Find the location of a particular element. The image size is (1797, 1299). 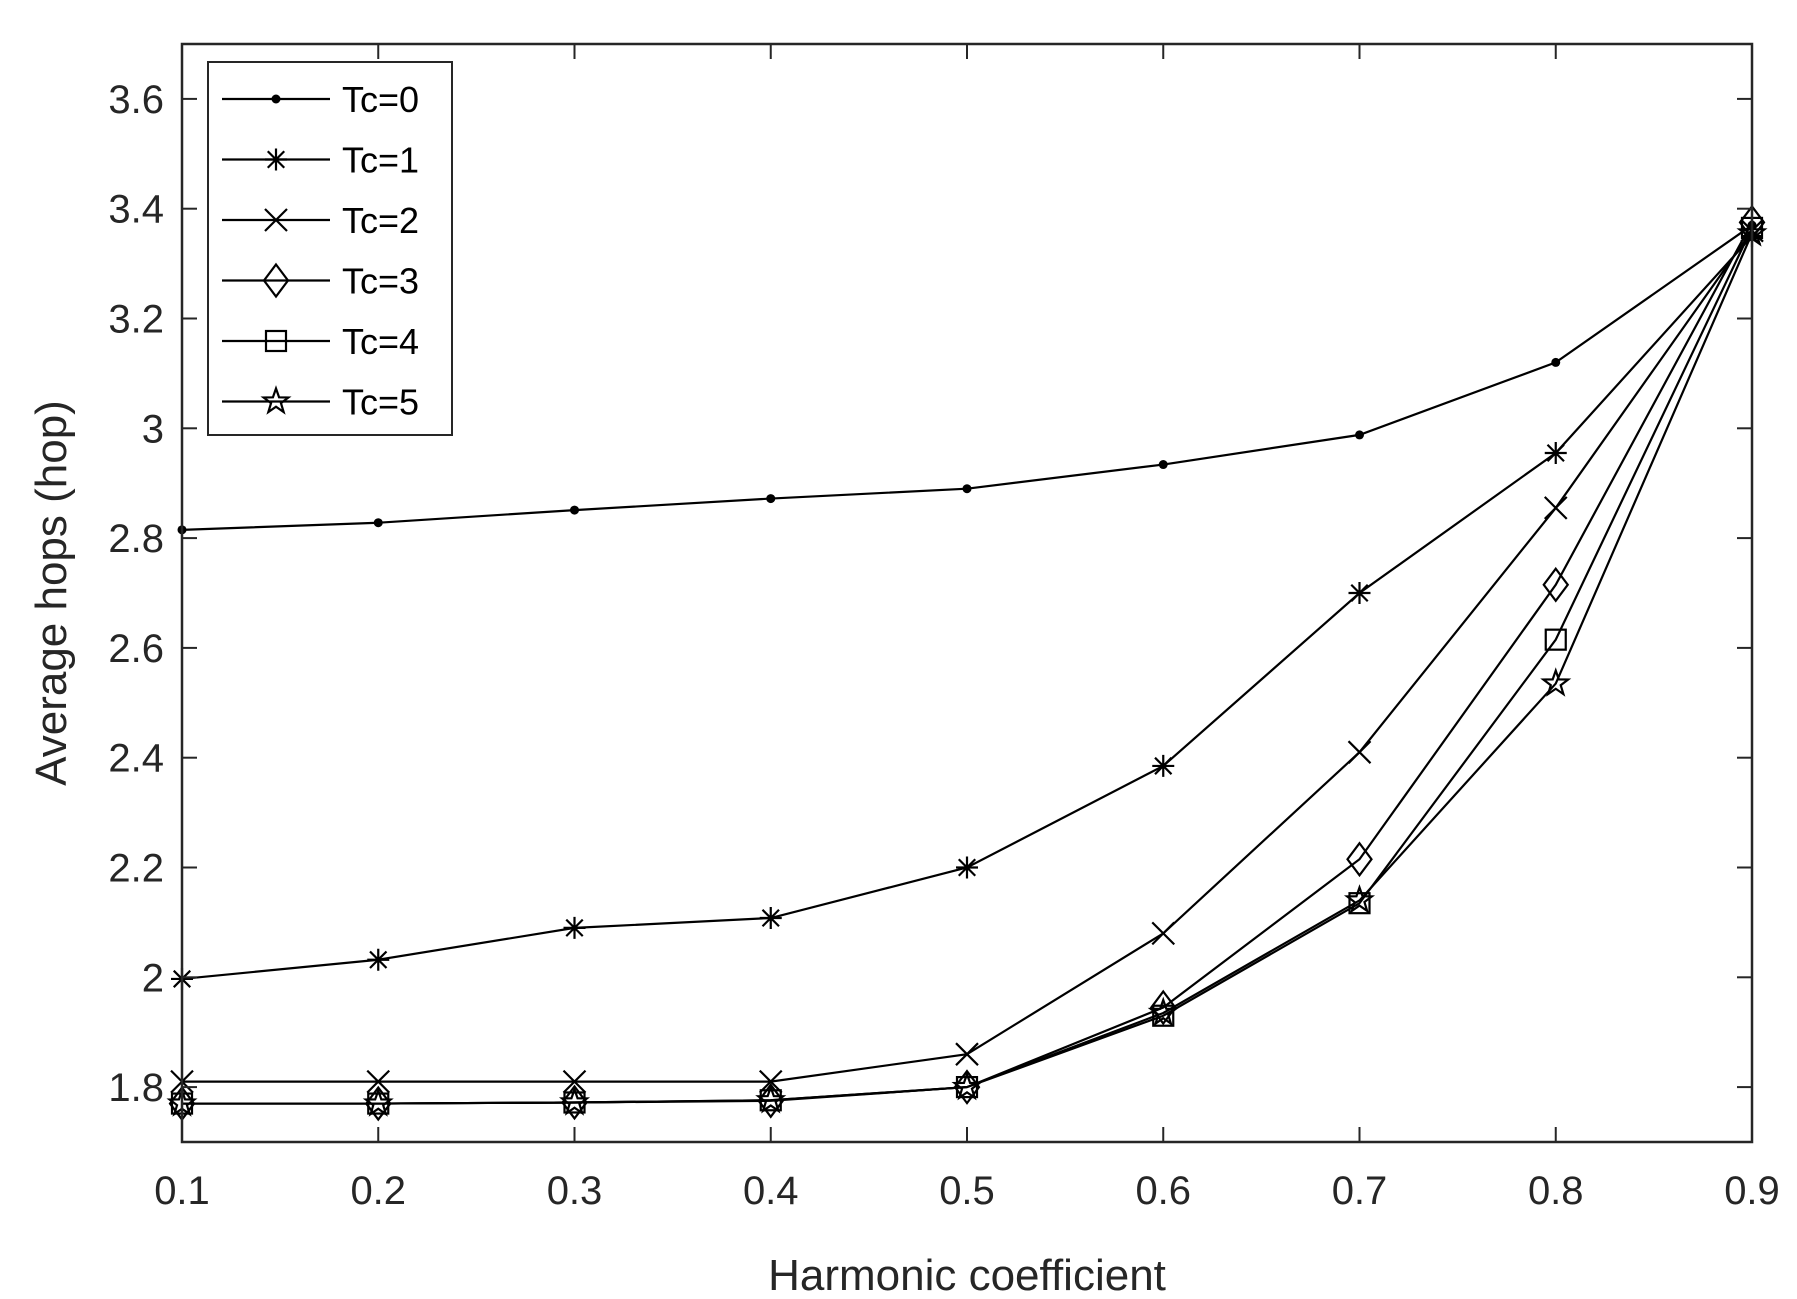

x-tick-label: 0.9 is located at coordinates (1752, 1191).